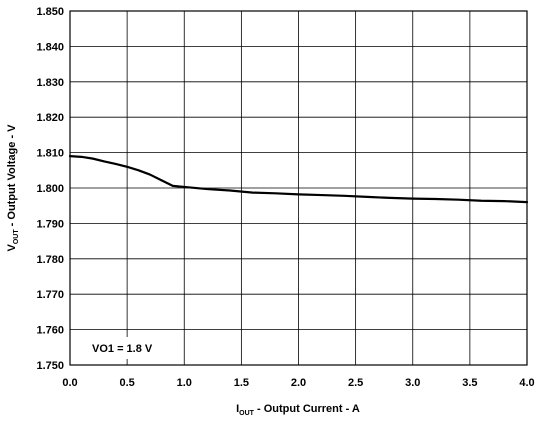 The image size is (537, 425). What do you see at coordinates (241, 383) in the screenshot?
I see `x-tick-label: 1.5` at bounding box center [241, 383].